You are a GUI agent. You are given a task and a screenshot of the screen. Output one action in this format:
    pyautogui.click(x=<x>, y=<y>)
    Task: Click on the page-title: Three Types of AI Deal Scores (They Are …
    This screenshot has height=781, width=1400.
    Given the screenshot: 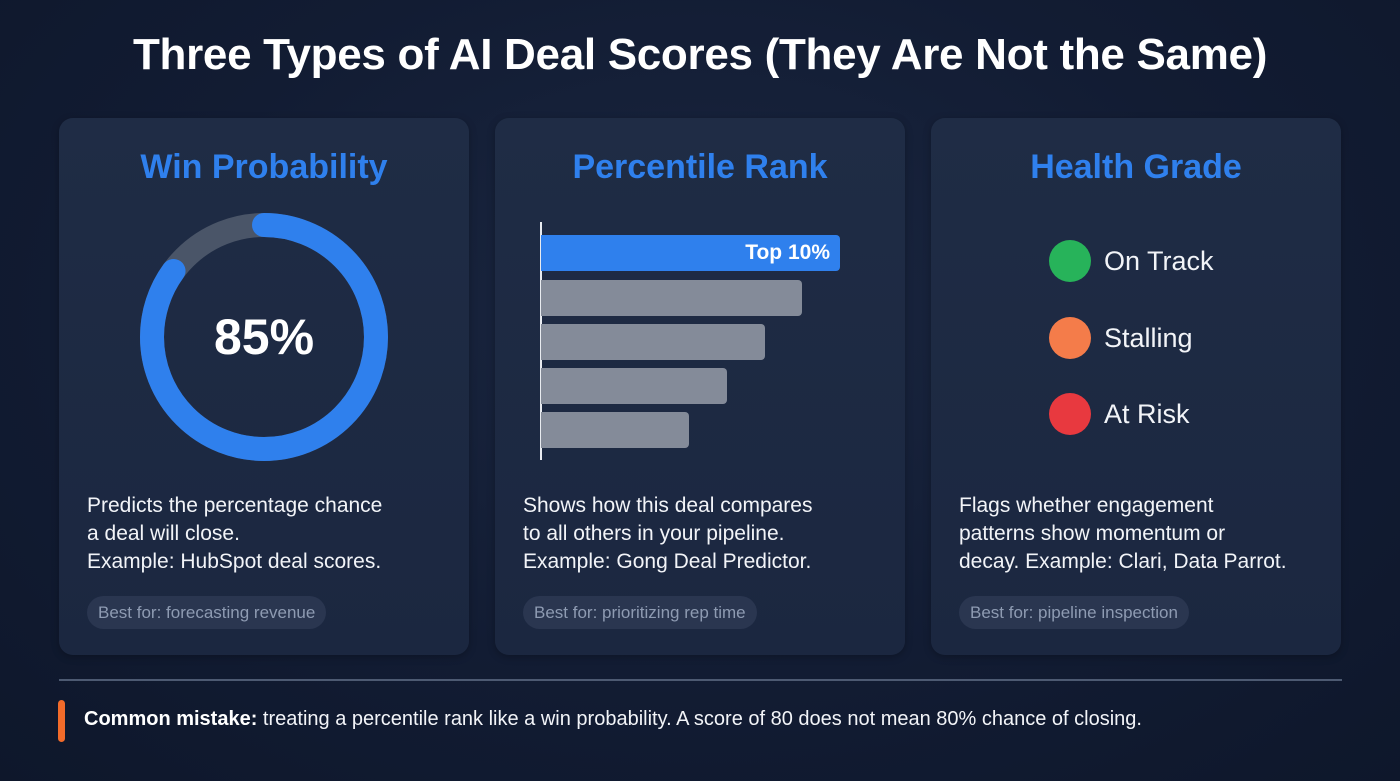 What is the action you would take?
    pyautogui.click(x=700, y=54)
    